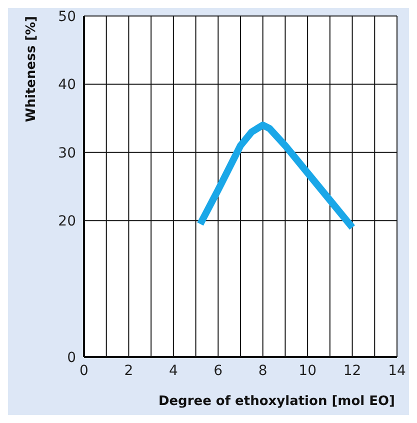 The width and height of the screenshot is (417, 423). What do you see at coordinates (71, 358) in the screenshot?
I see `y-tick-label: 0` at bounding box center [71, 358].